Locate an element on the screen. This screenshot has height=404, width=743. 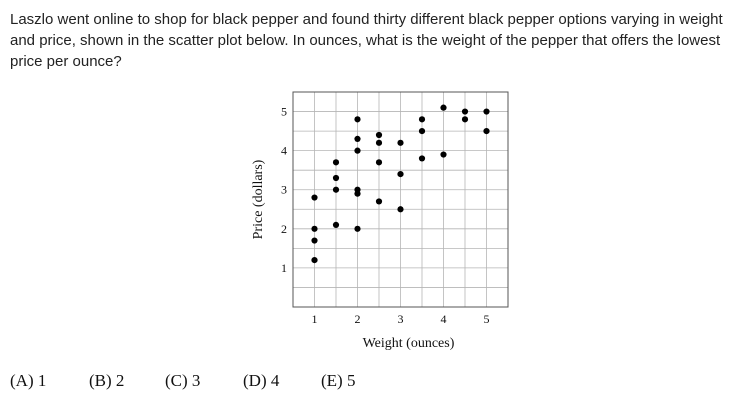
answer-choices: (A) 1 (B) 2 (C) 3 (D) 4 (E) 5 is located at coordinates (371, 383).